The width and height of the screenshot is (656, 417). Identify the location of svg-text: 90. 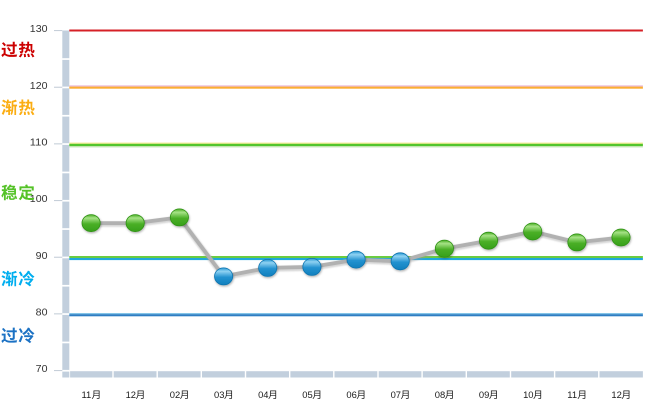
(42, 256).